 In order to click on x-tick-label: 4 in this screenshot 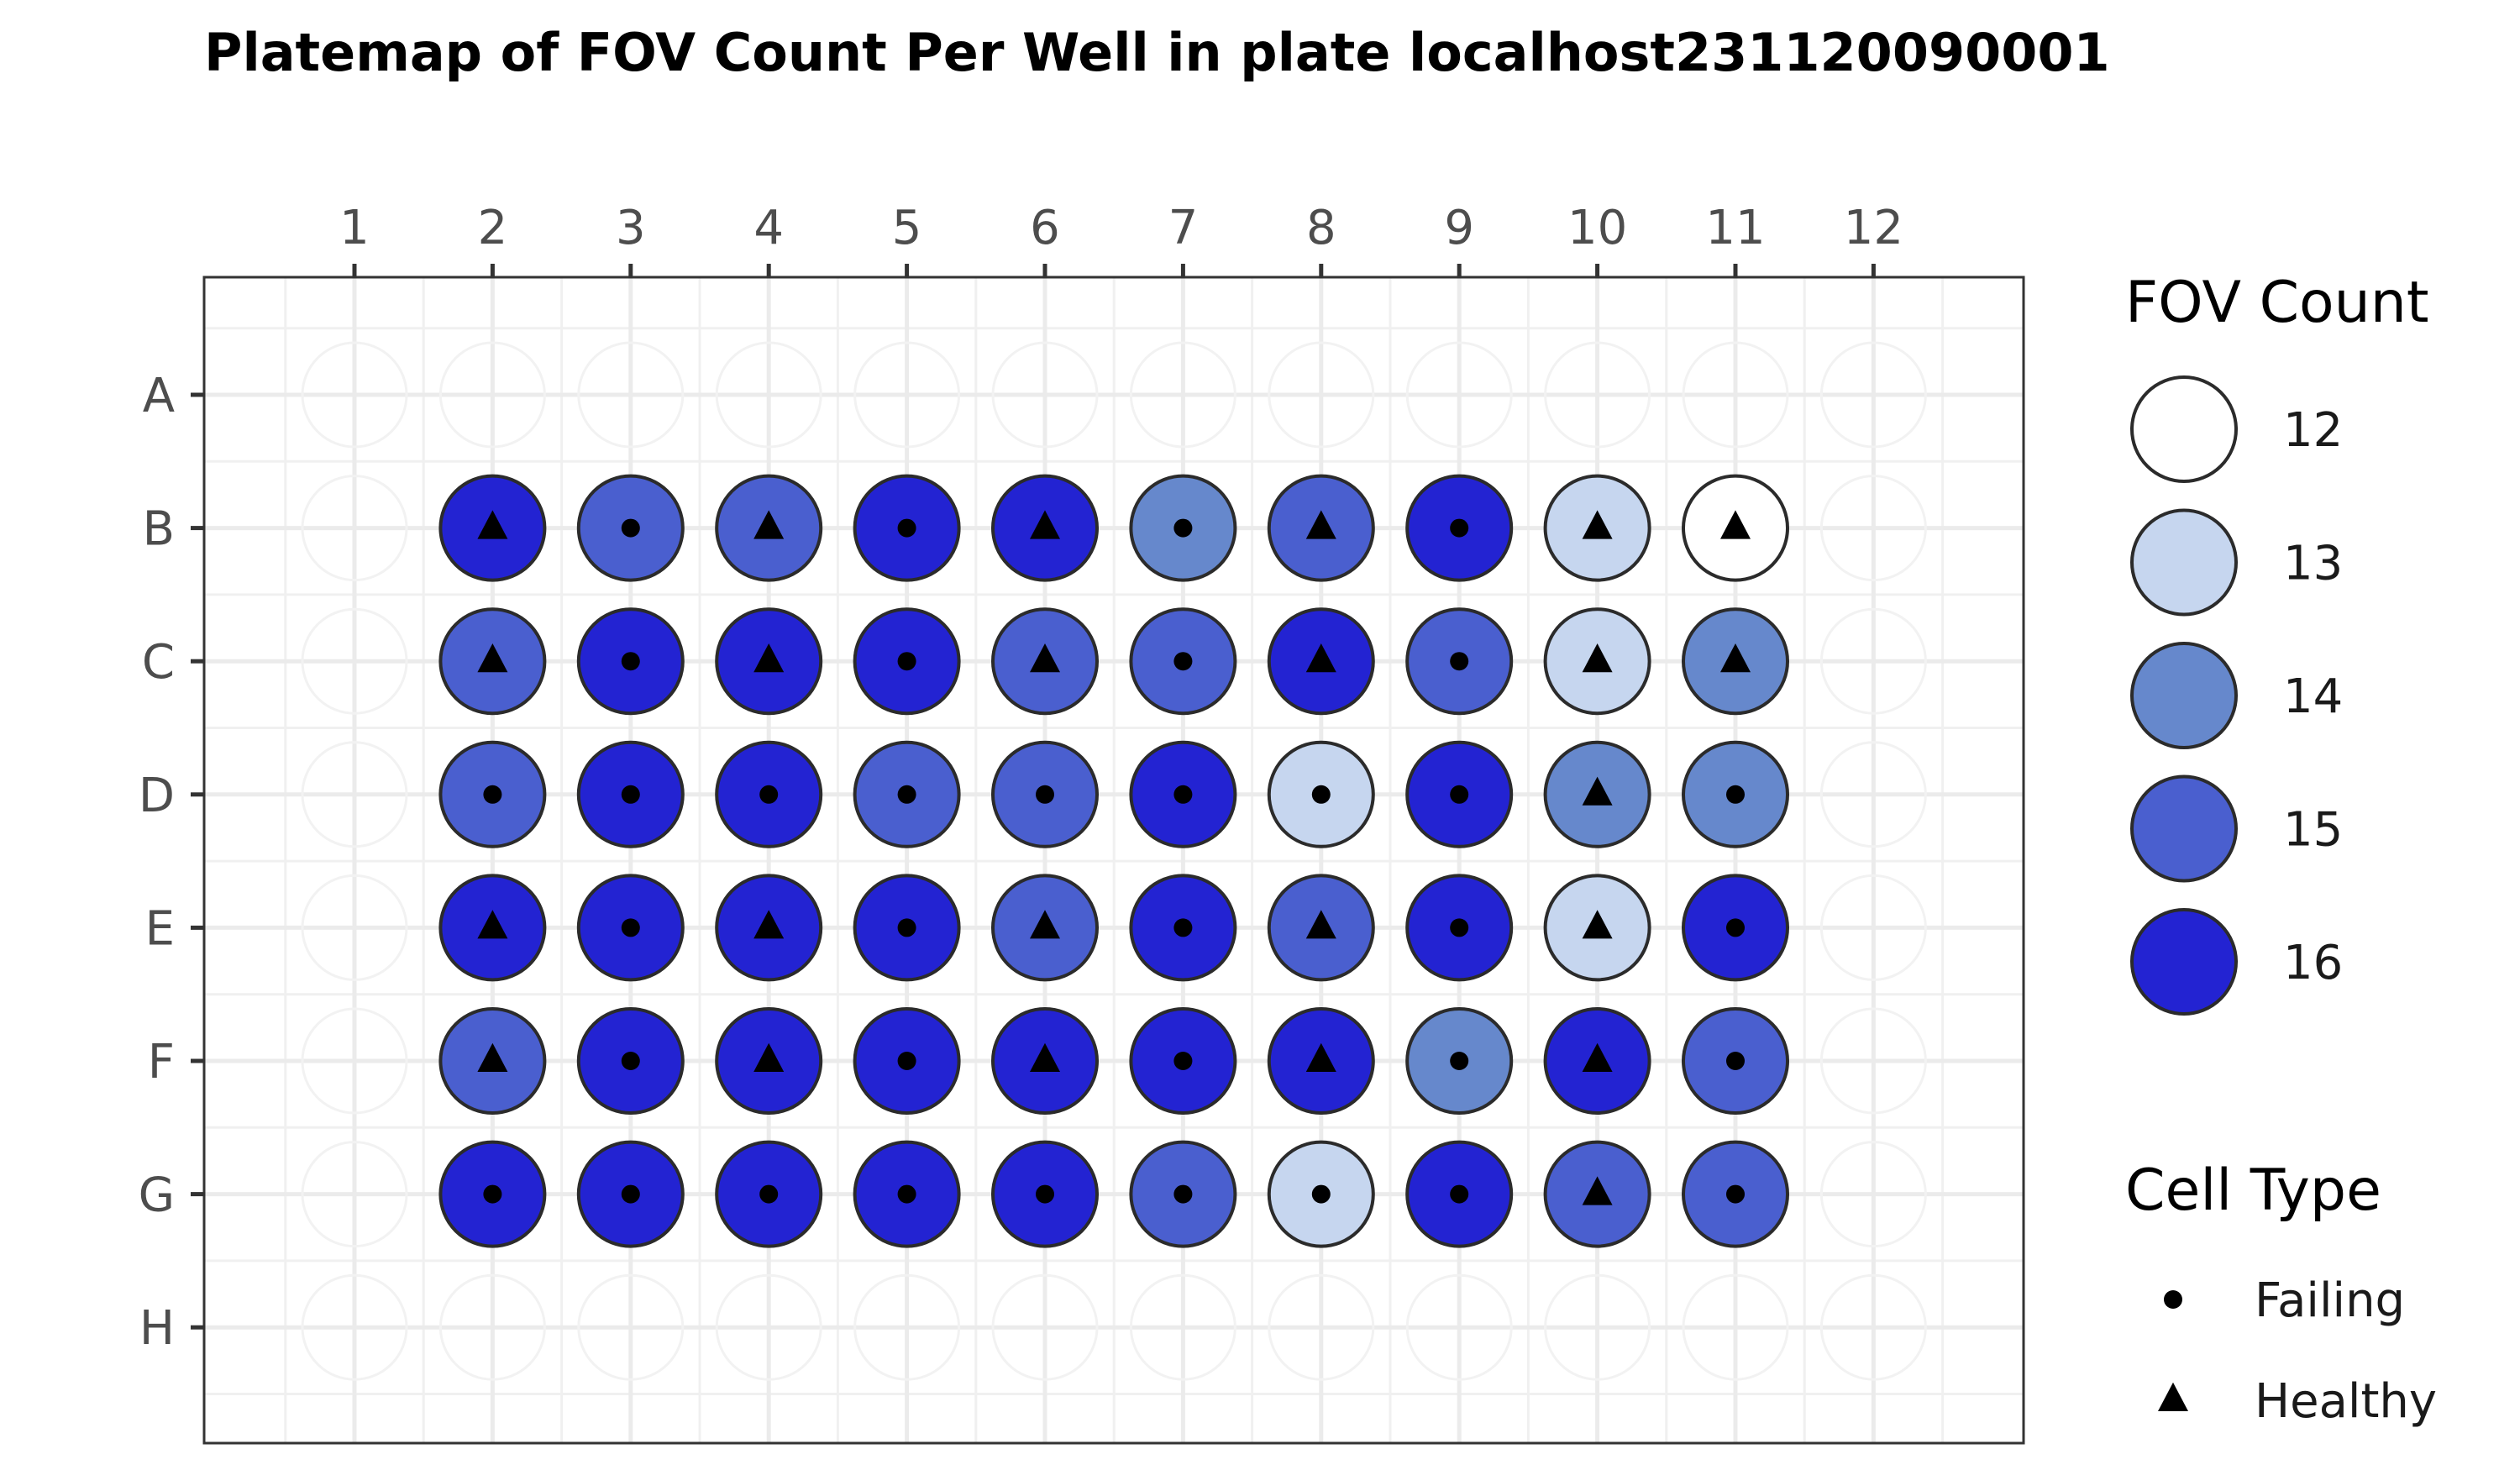, I will do `click(768, 228)`.